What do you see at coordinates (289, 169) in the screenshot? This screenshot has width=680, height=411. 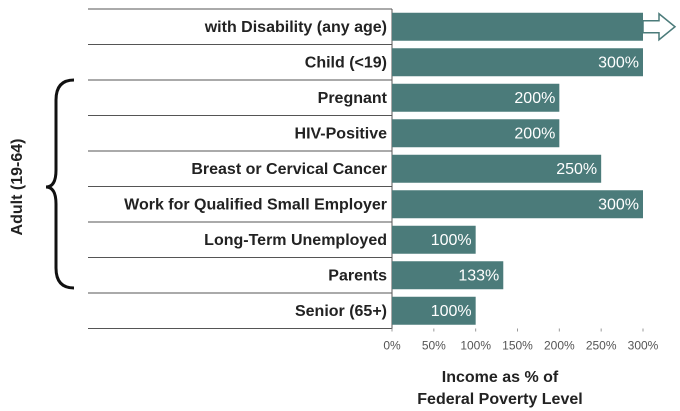 I see `category-label: Breast or Cervical Cancer` at bounding box center [289, 169].